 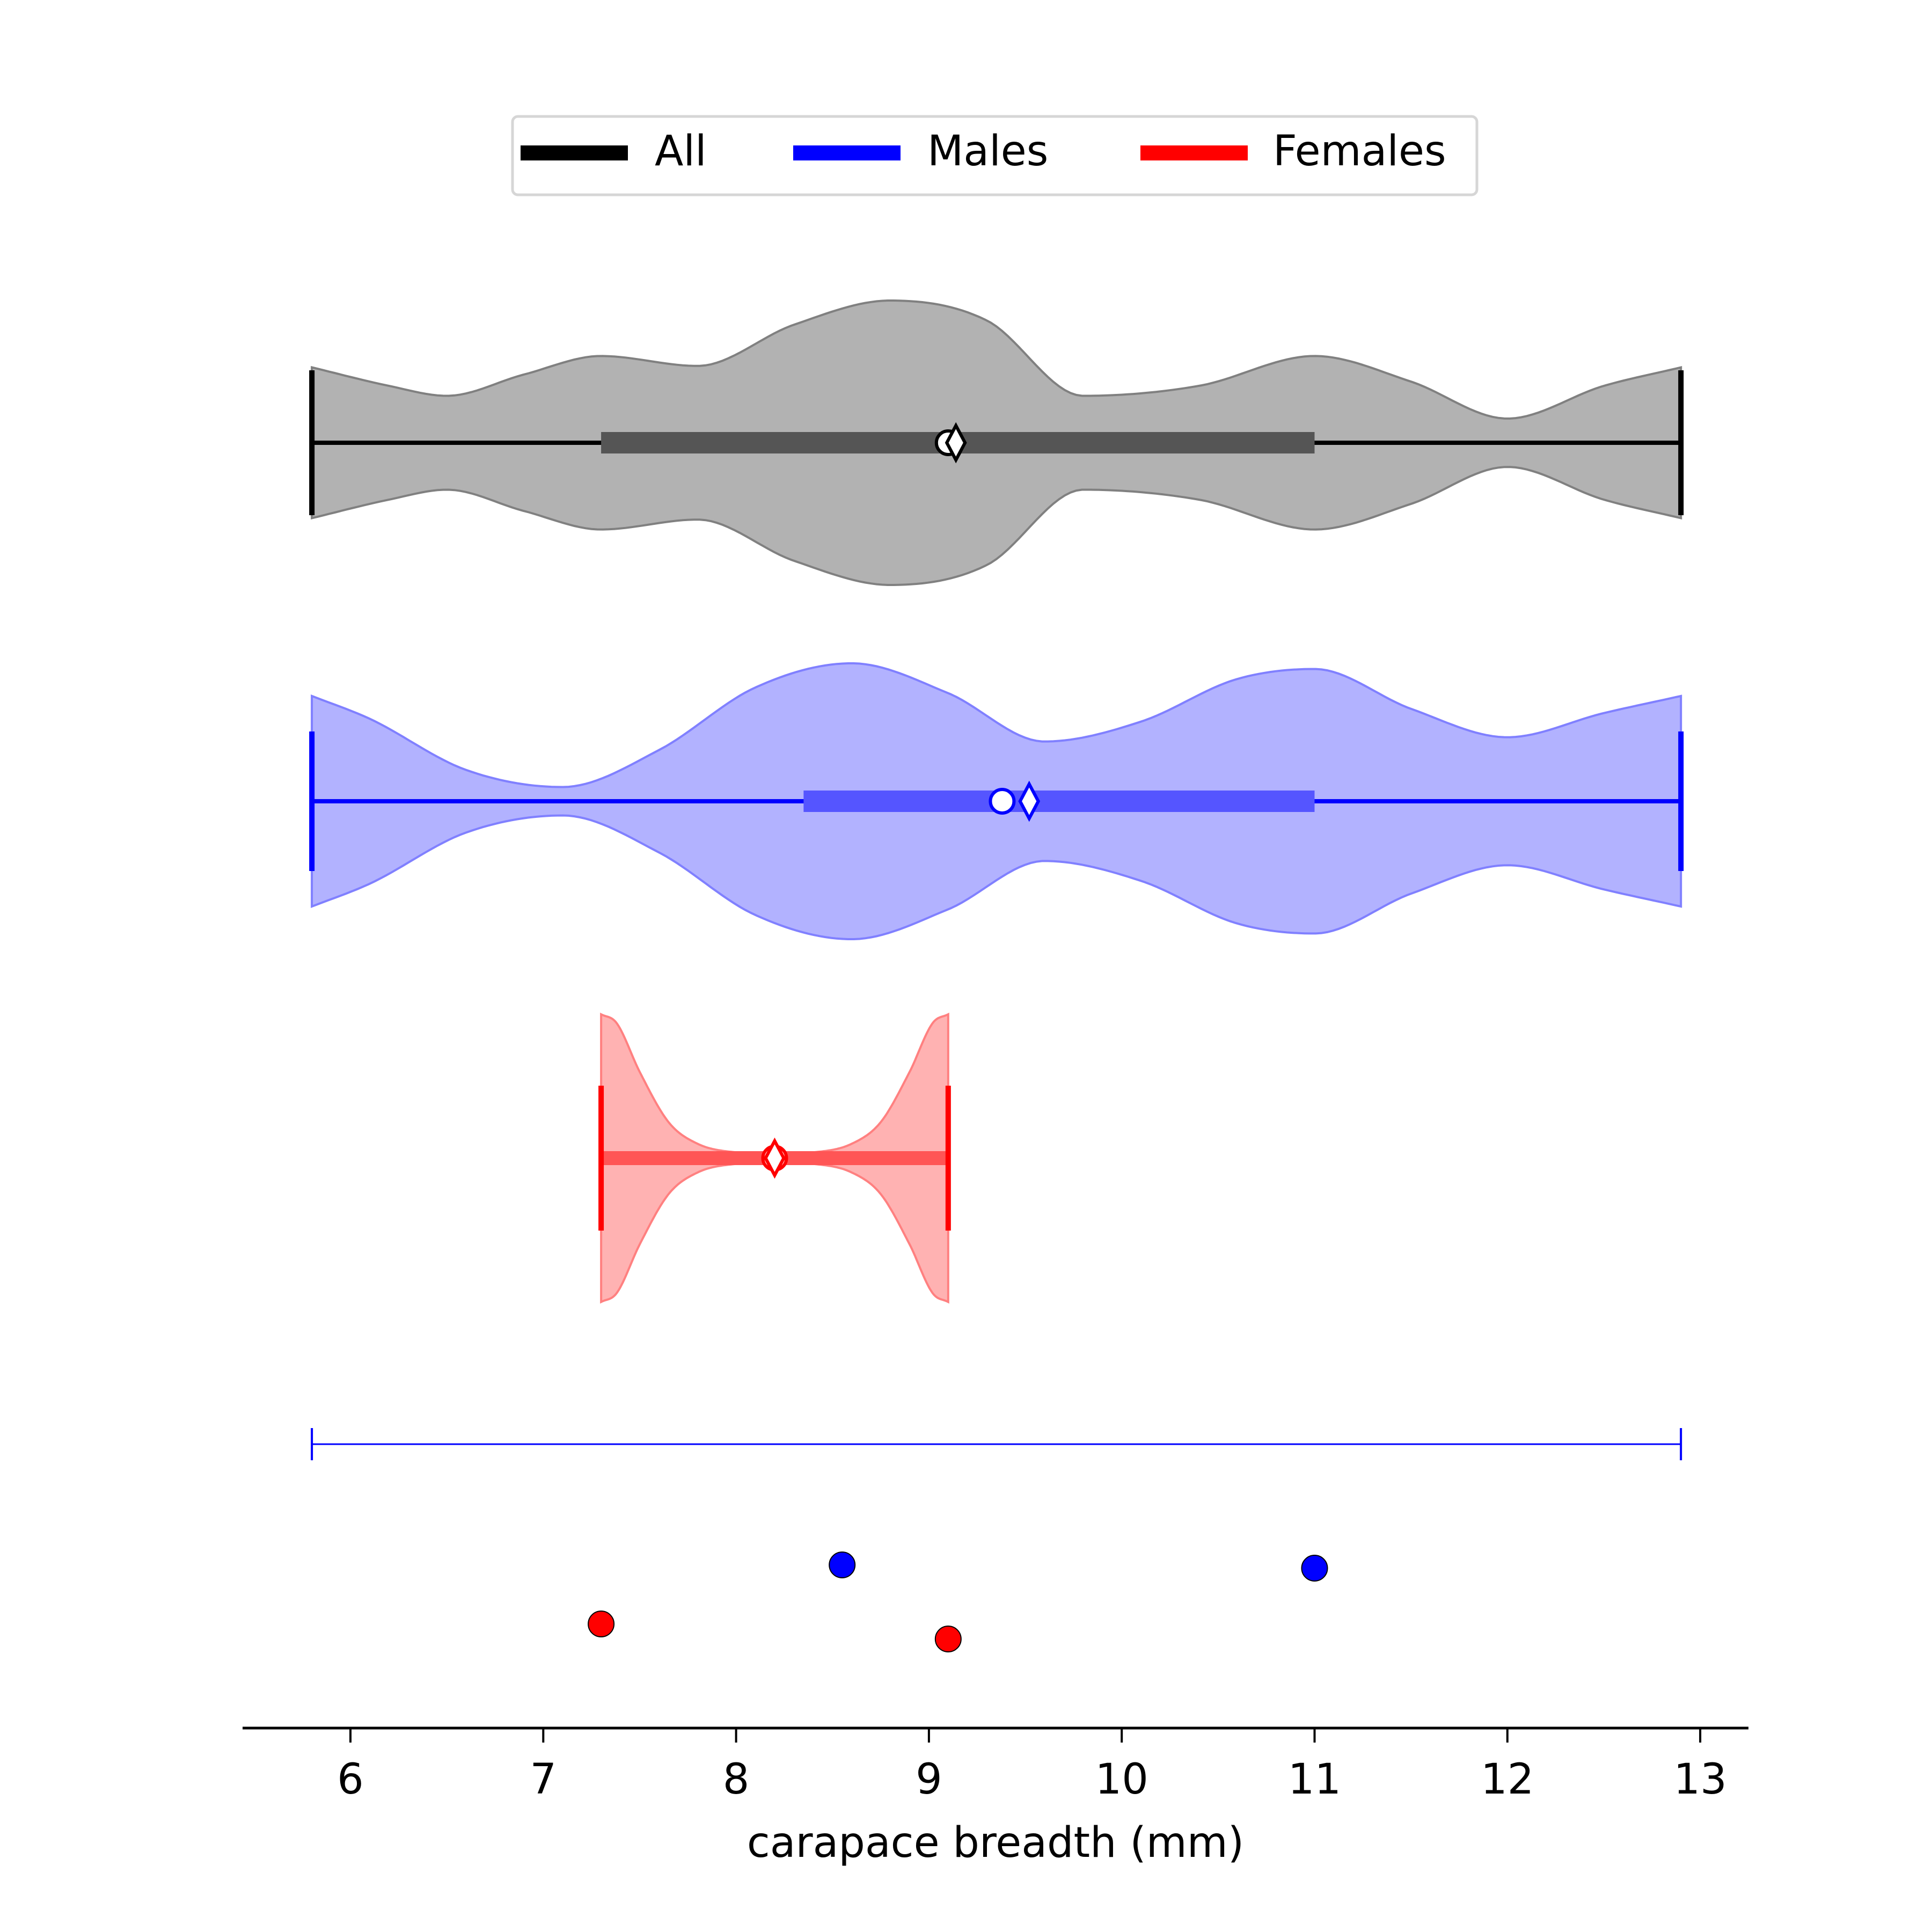 I want to click on x-axis-ticks: 6 7 8 9 10 11 12 13, so click(x=1032, y=1766).